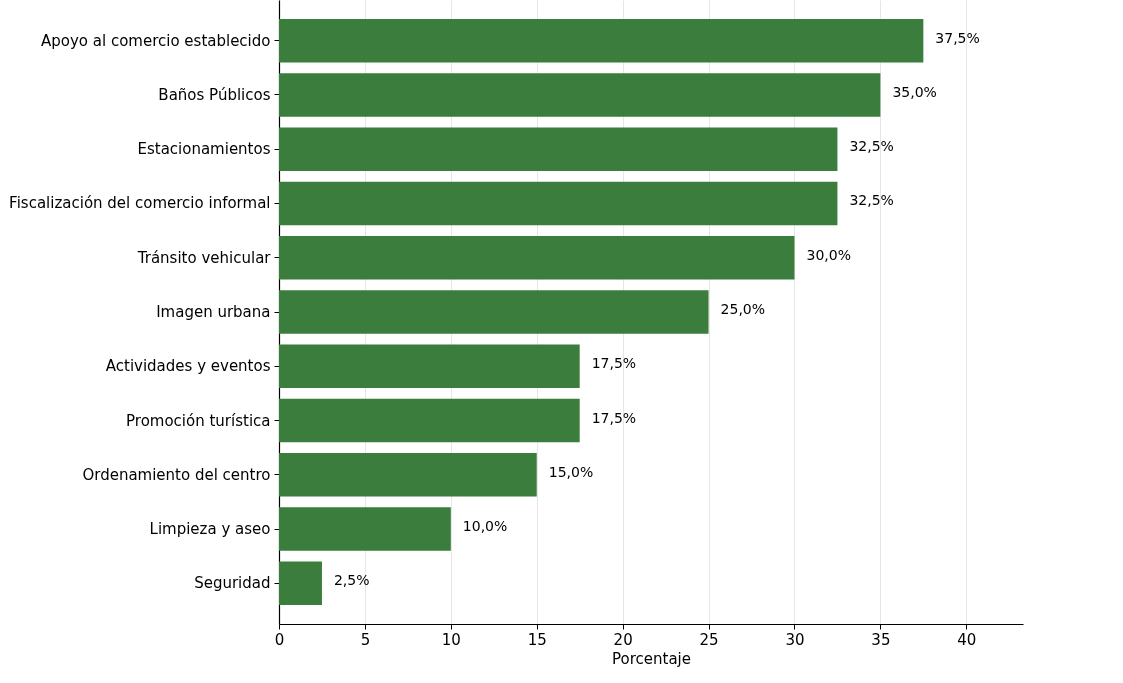 The image size is (1123, 683). Describe the element at coordinates (795, 639) in the screenshot. I see `x-tick-label: 30` at that location.